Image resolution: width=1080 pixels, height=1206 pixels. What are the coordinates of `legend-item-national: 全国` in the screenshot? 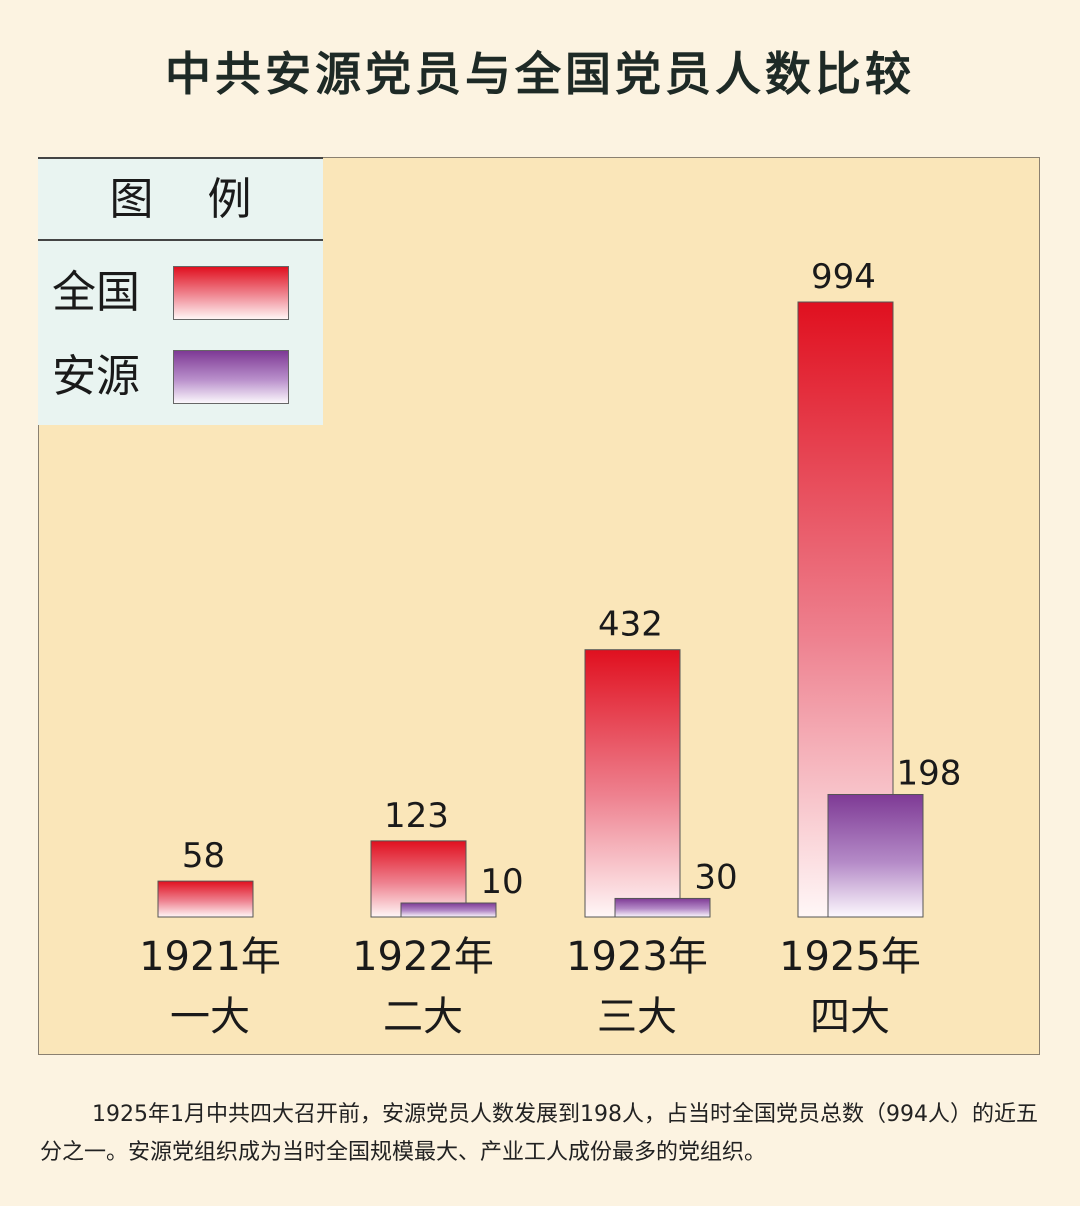 It's located at (180, 293).